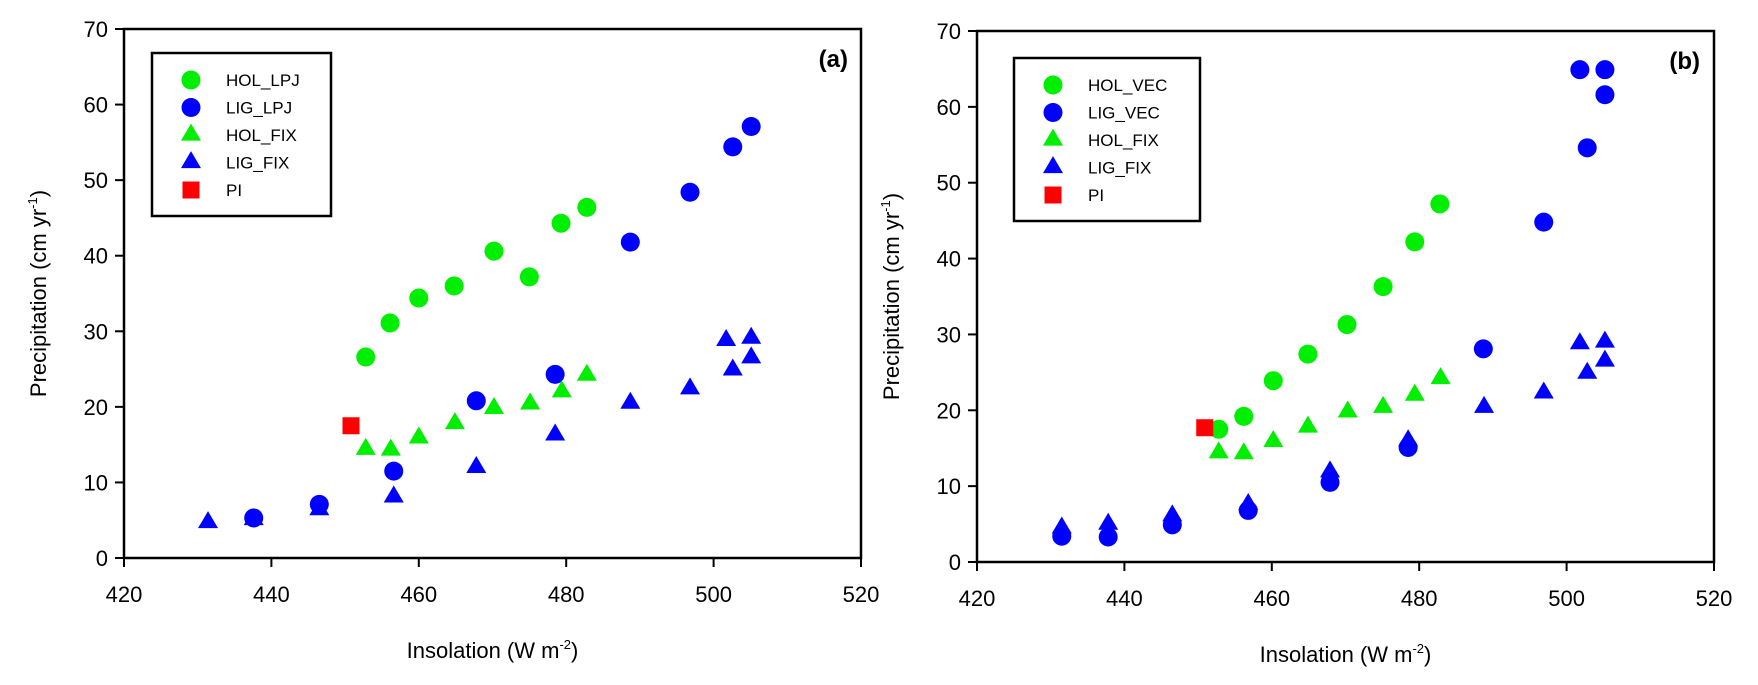 Image resolution: width=1758 pixels, height=685 pixels. I want to click on x-tick-label: 460, so click(1271, 598).